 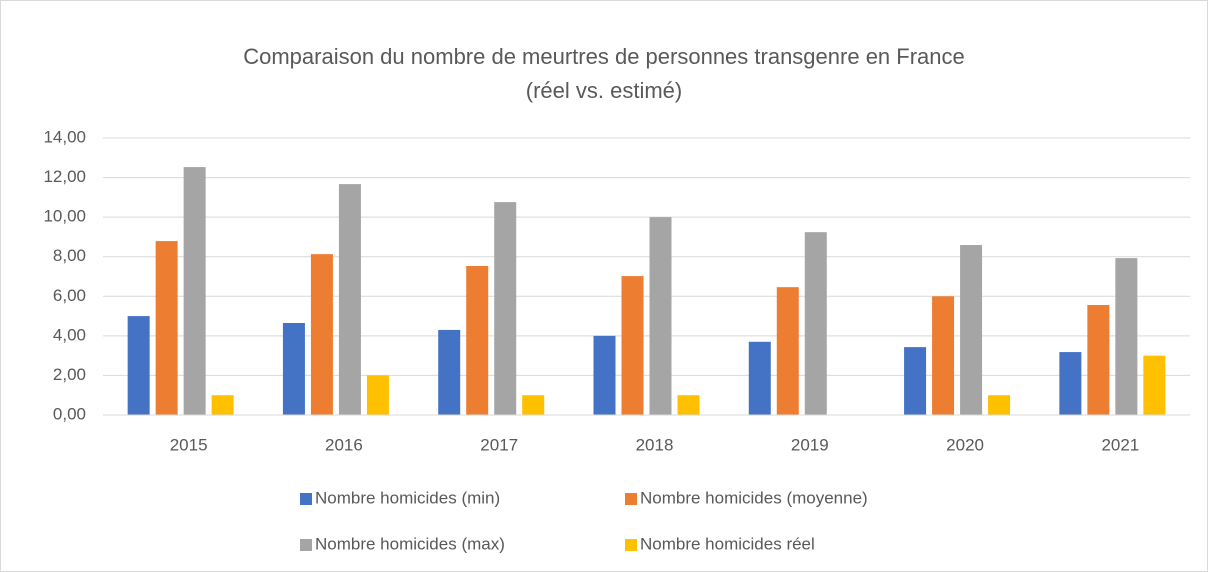 I want to click on y-tick-label: 2,00, so click(x=69, y=374).